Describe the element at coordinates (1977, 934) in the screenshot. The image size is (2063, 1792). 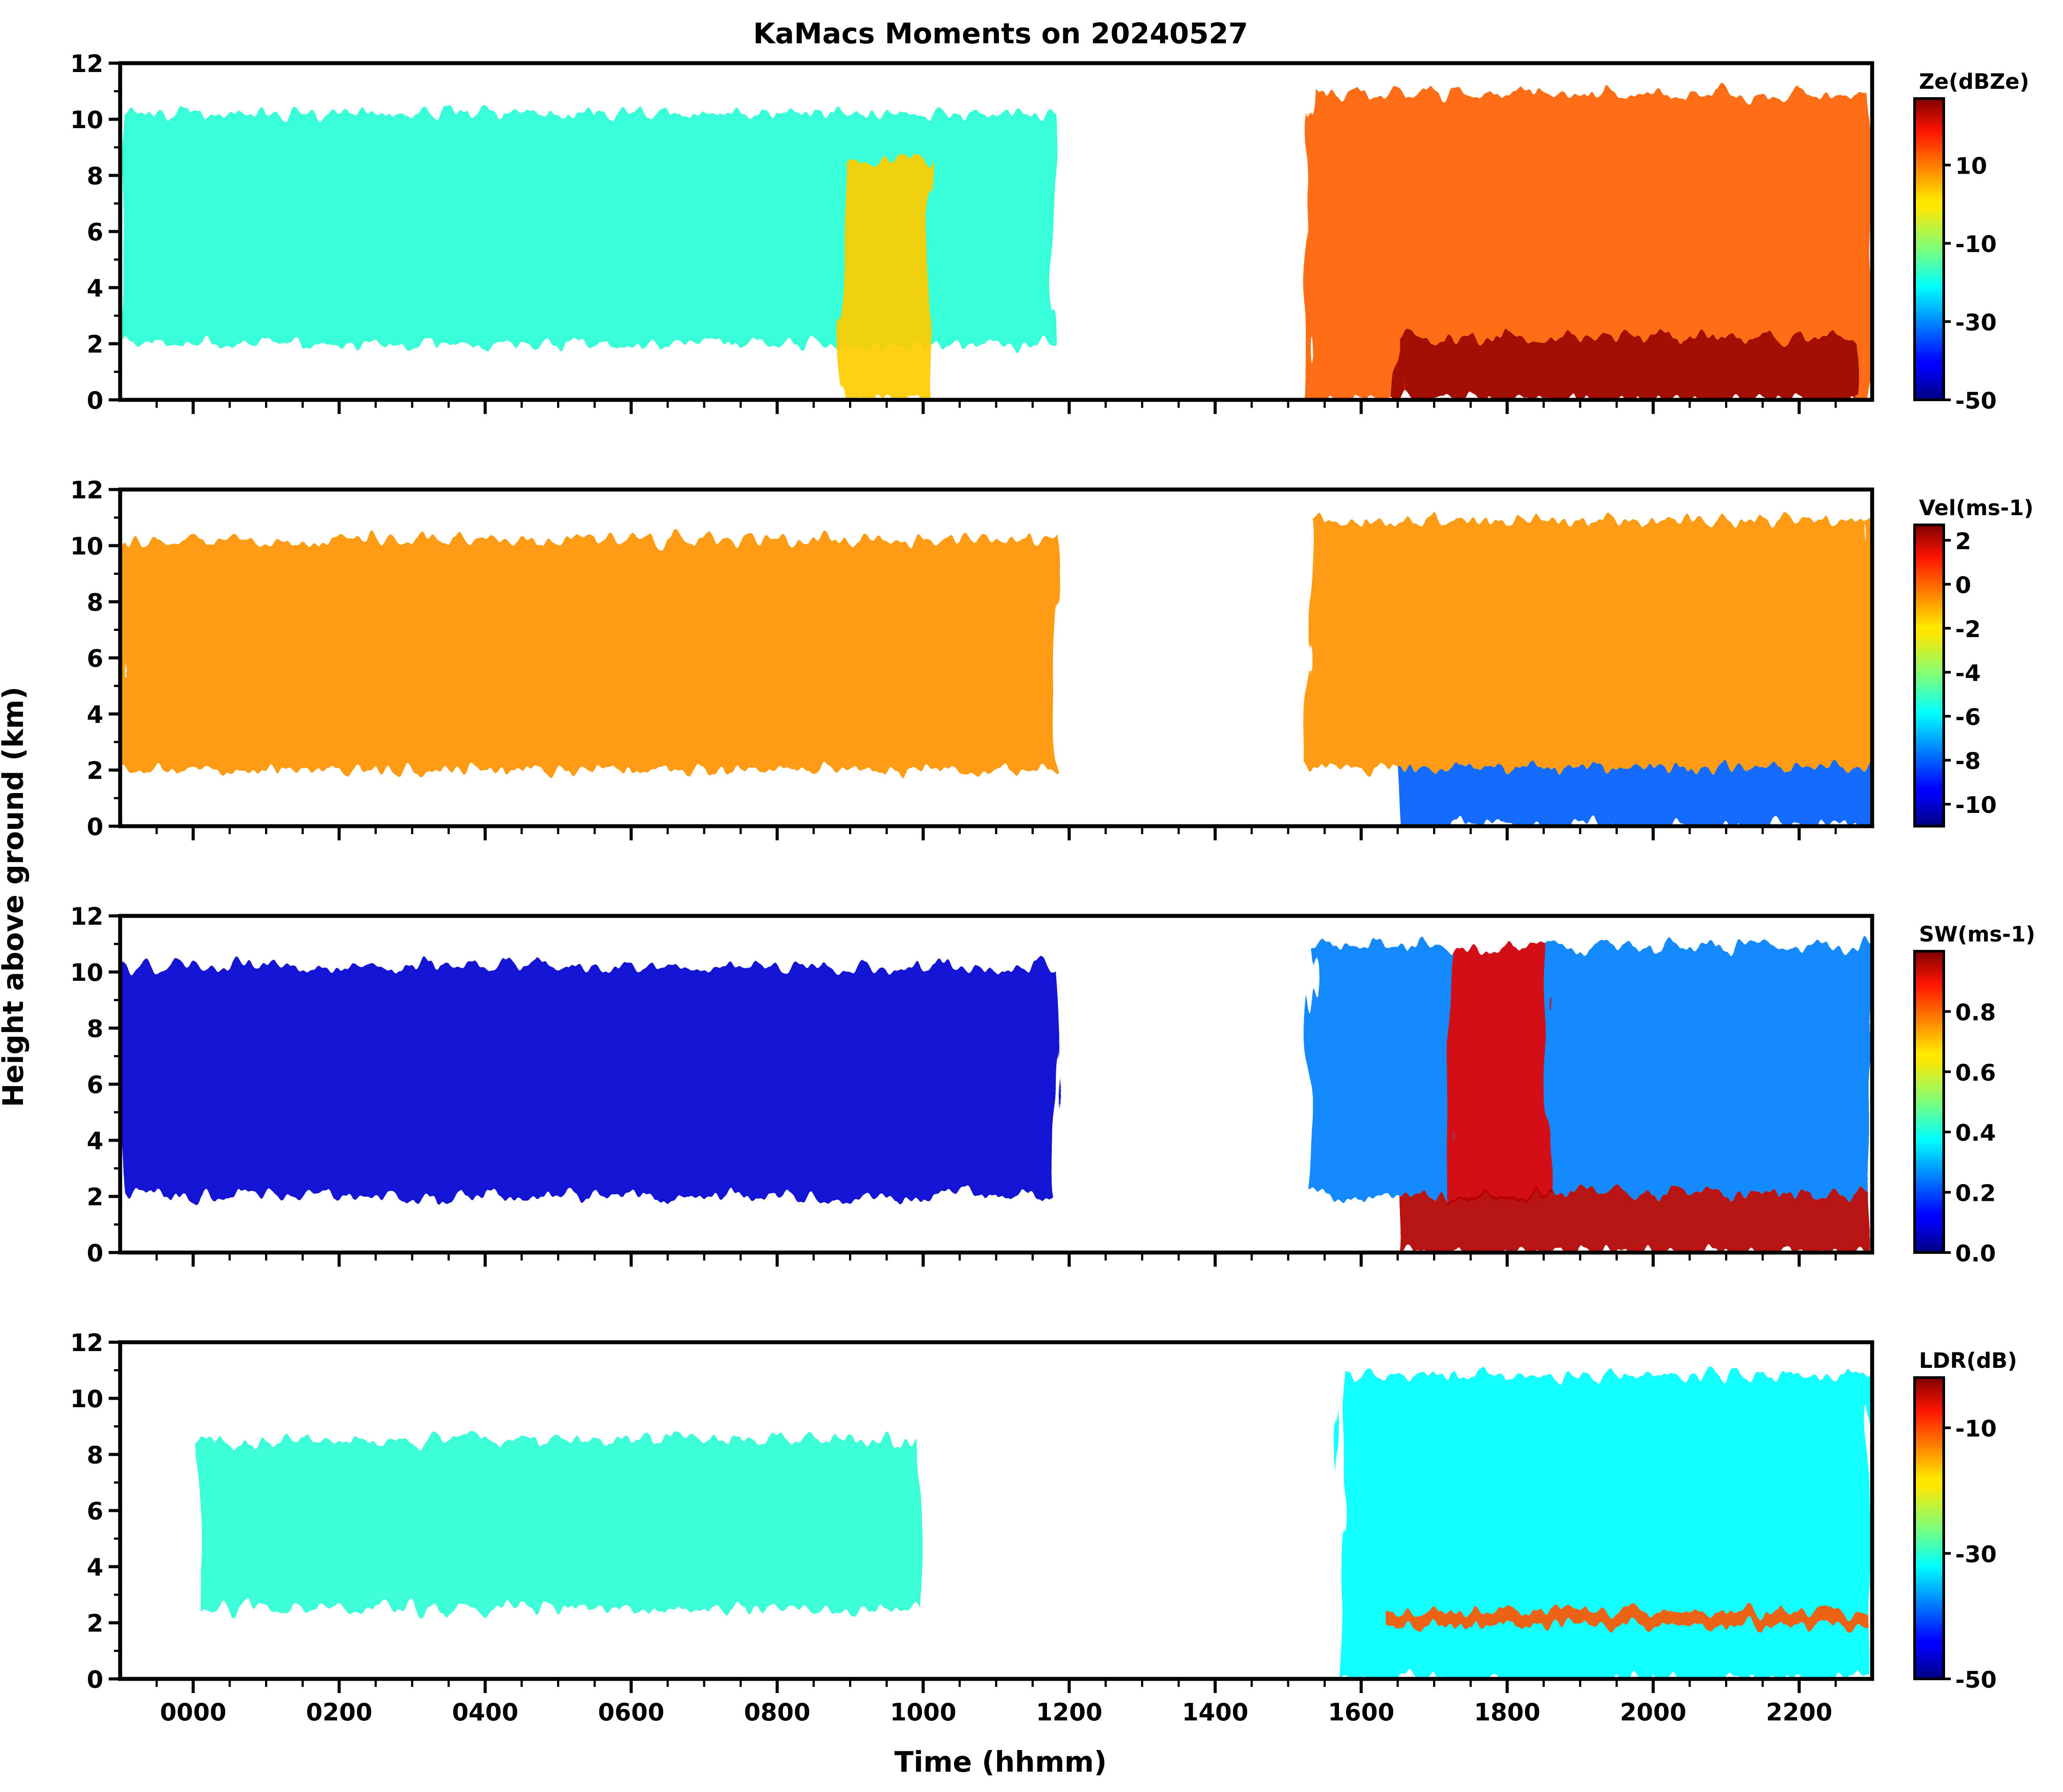
I see `colorbar-label-SW: SW(ms-1)` at that location.